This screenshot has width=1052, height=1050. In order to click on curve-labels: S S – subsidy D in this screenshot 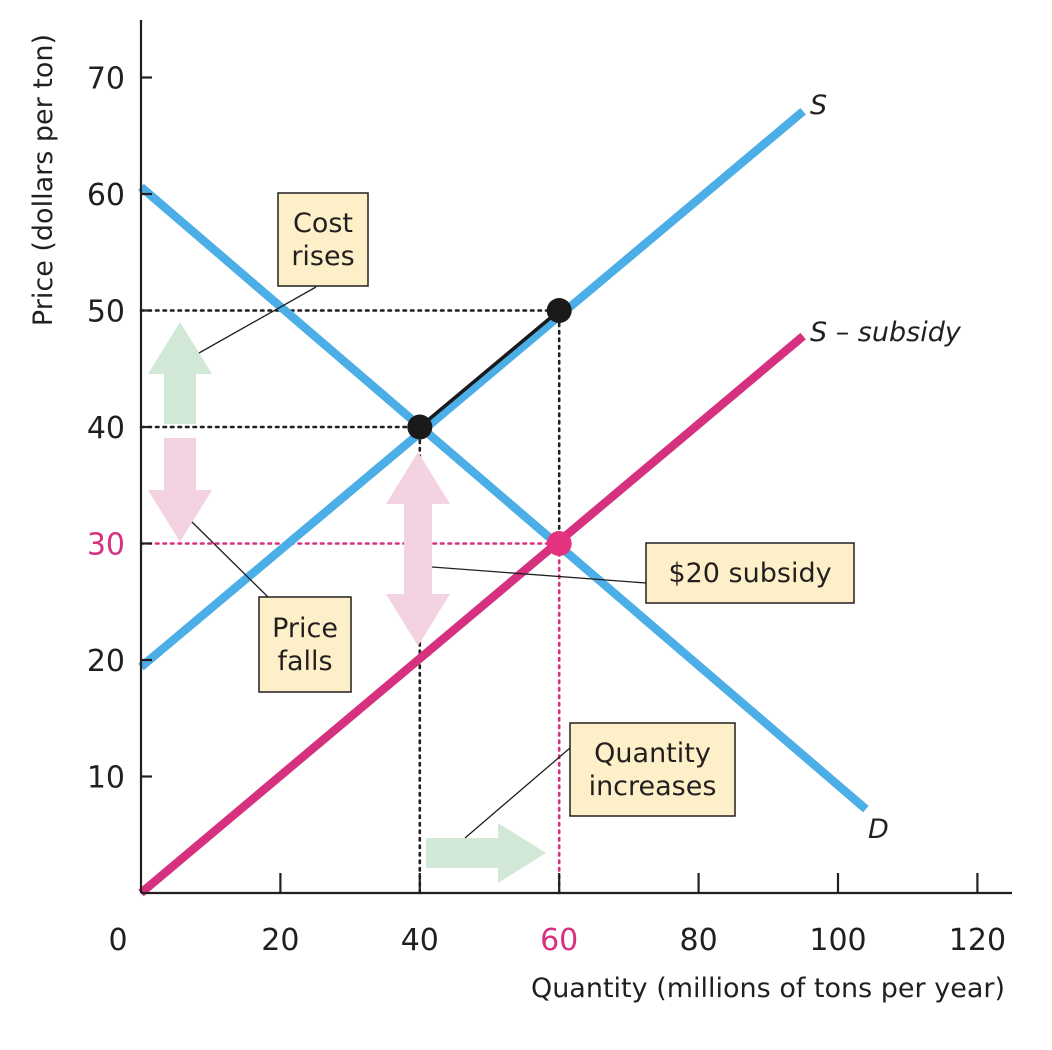, I will do `click(886, 467)`.